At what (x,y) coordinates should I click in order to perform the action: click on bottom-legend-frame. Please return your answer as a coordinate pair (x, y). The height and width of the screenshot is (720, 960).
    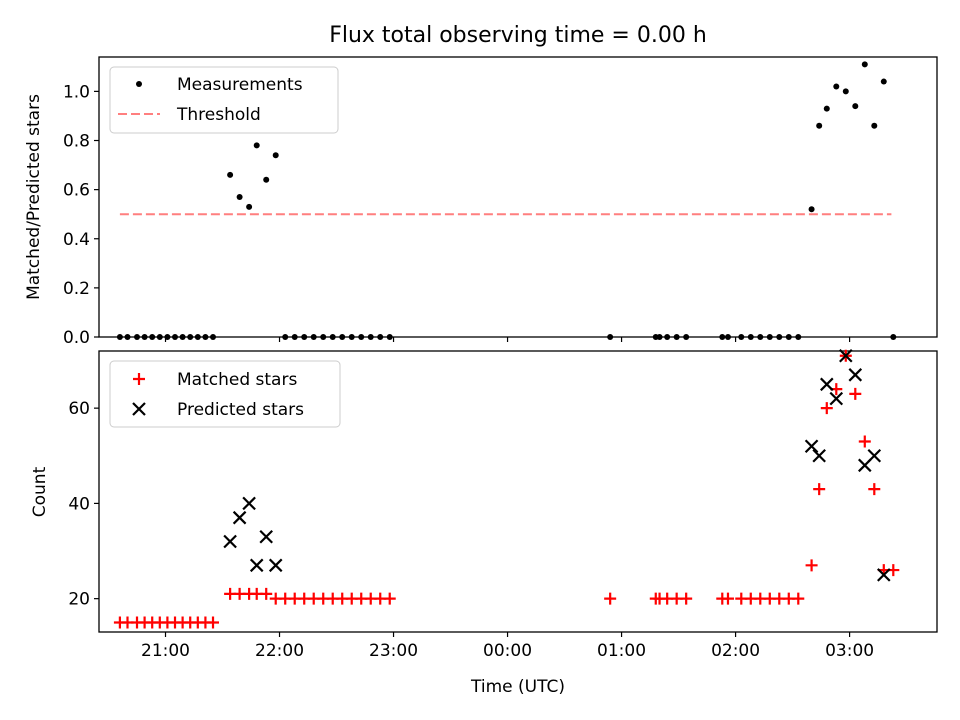
    Looking at the image, I should click on (225, 394).